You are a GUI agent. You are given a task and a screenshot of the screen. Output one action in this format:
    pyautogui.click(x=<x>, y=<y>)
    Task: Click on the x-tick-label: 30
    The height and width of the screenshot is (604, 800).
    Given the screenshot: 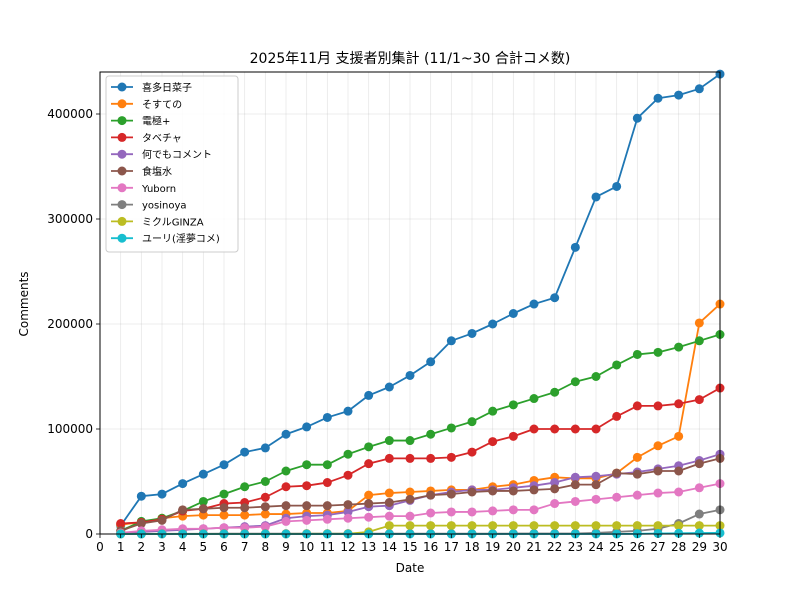 What is the action you would take?
    pyautogui.click(x=719, y=547)
    